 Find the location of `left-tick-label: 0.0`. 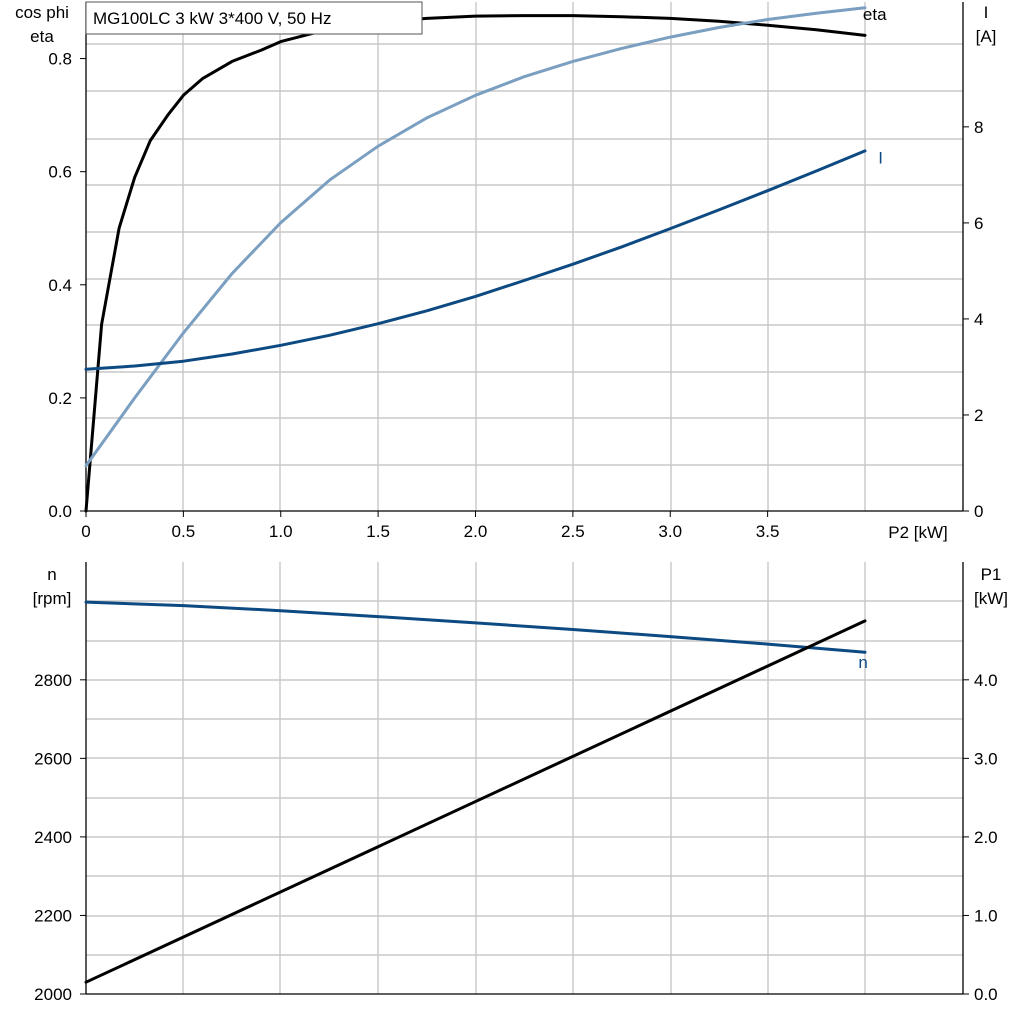

left-tick-label: 0.0 is located at coordinates (60, 511).